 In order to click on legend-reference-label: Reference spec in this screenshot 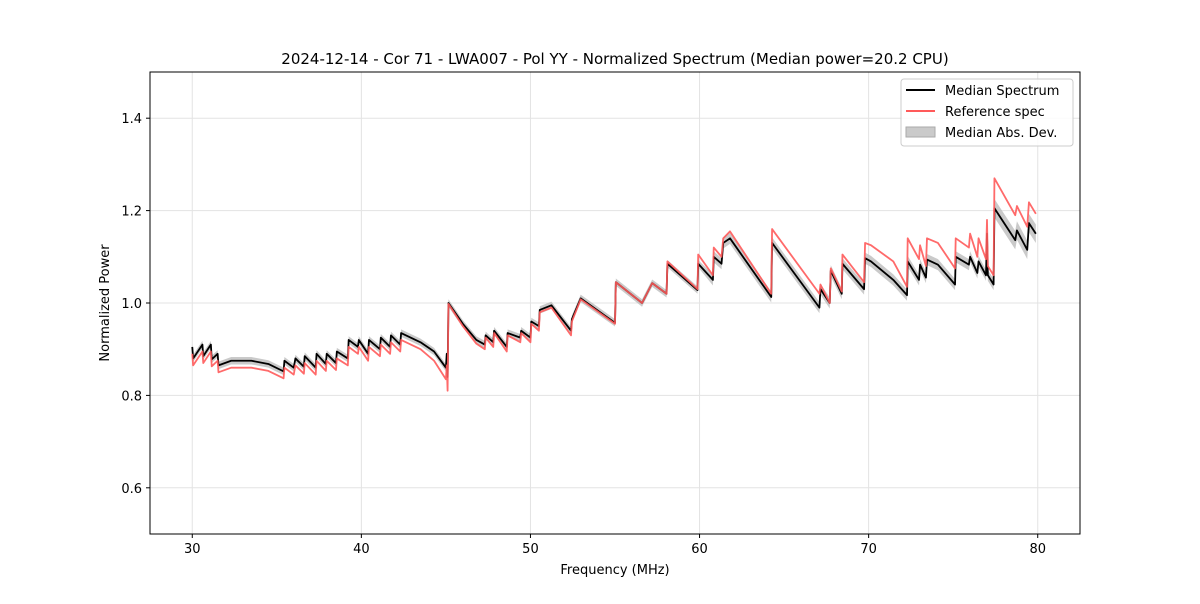, I will do `click(995, 112)`.